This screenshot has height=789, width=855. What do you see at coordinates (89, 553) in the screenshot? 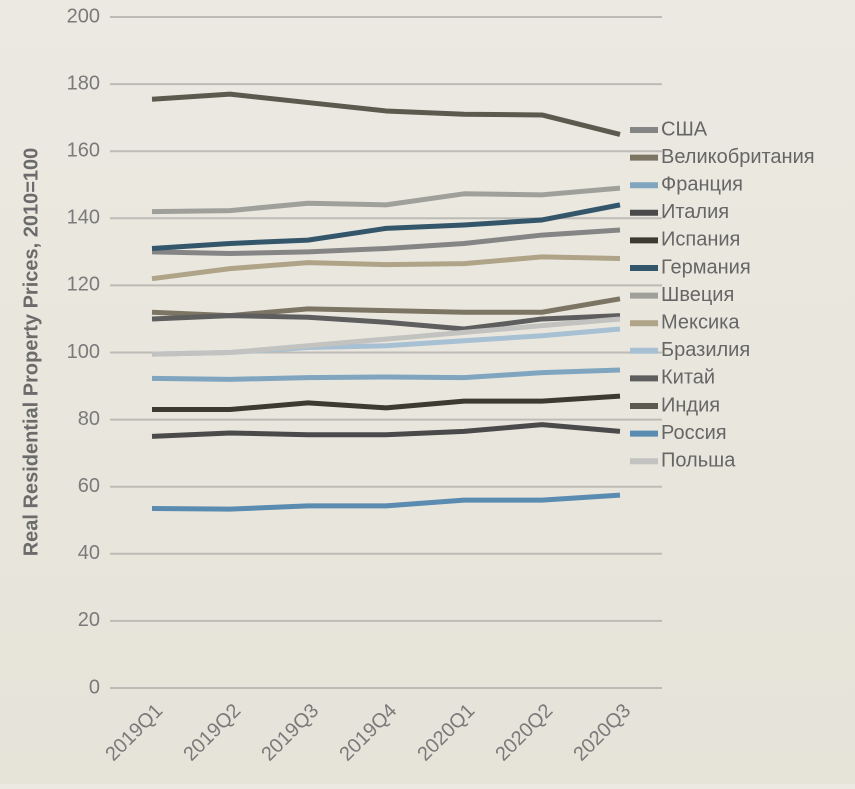
I see `y-tick-label: 40` at bounding box center [89, 553].